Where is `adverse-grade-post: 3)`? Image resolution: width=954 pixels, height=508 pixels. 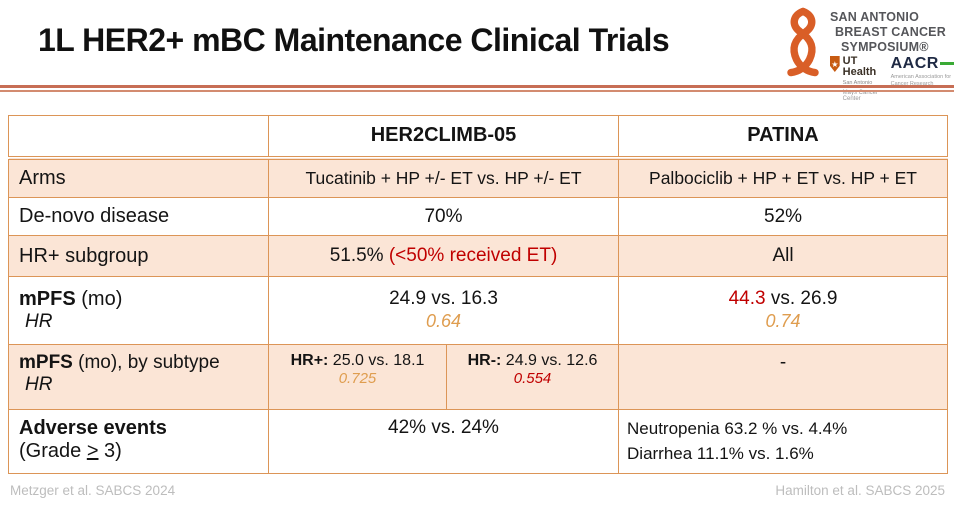 adverse-grade-post: 3) is located at coordinates (110, 451).